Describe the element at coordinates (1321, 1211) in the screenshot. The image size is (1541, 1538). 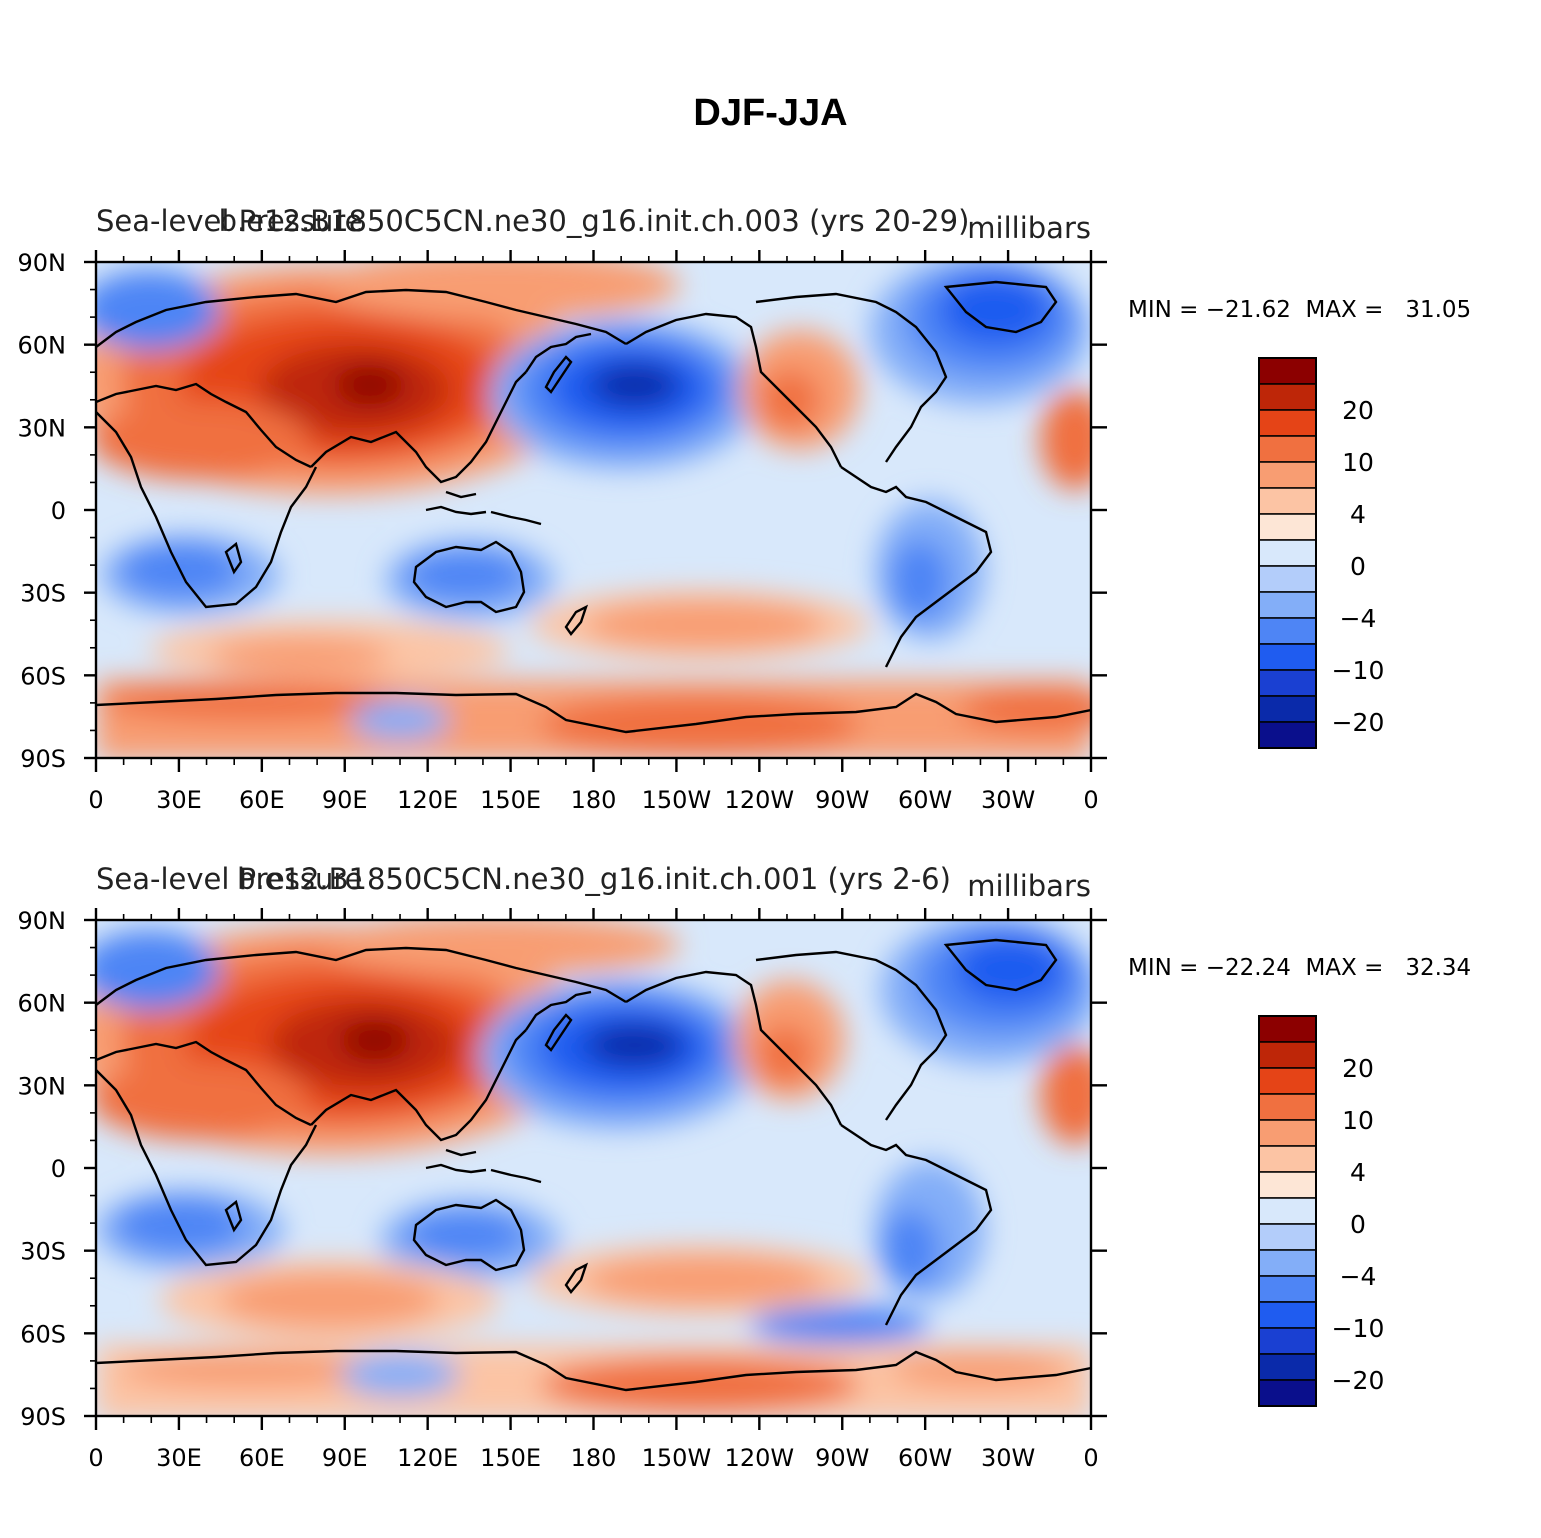
I see `panel-2-colorbar: 20 10 4 0 −4 −10 −20` at that location.